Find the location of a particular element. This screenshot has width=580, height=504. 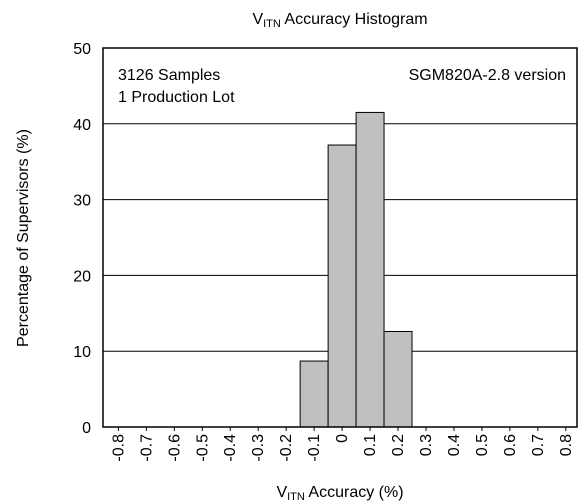

x-tick-label: -0.2 is located at coordinates (286, 448).